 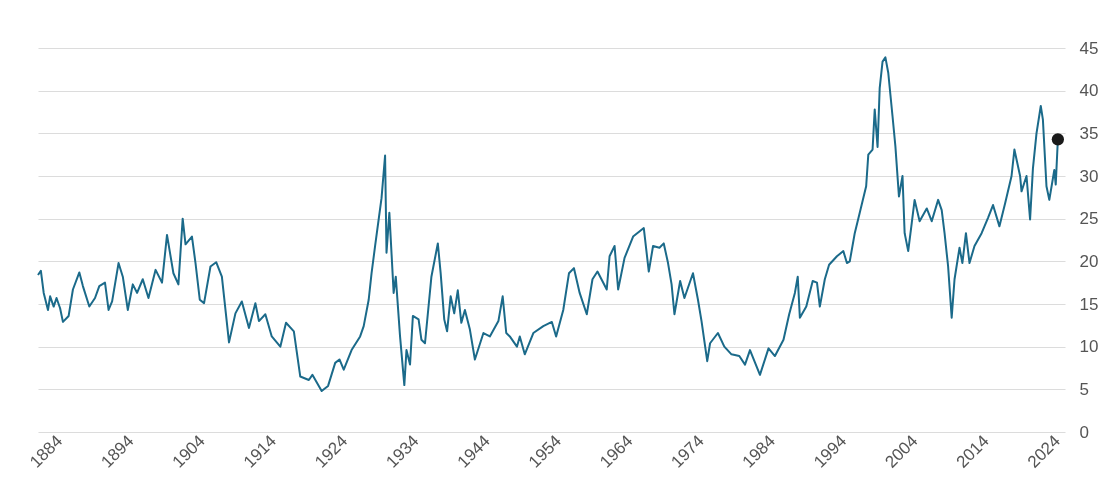 What do you see at coordinates (1089, 133) in the screenshot?
I see `y-tick-label: 35` at bounding box center [1089, 133].